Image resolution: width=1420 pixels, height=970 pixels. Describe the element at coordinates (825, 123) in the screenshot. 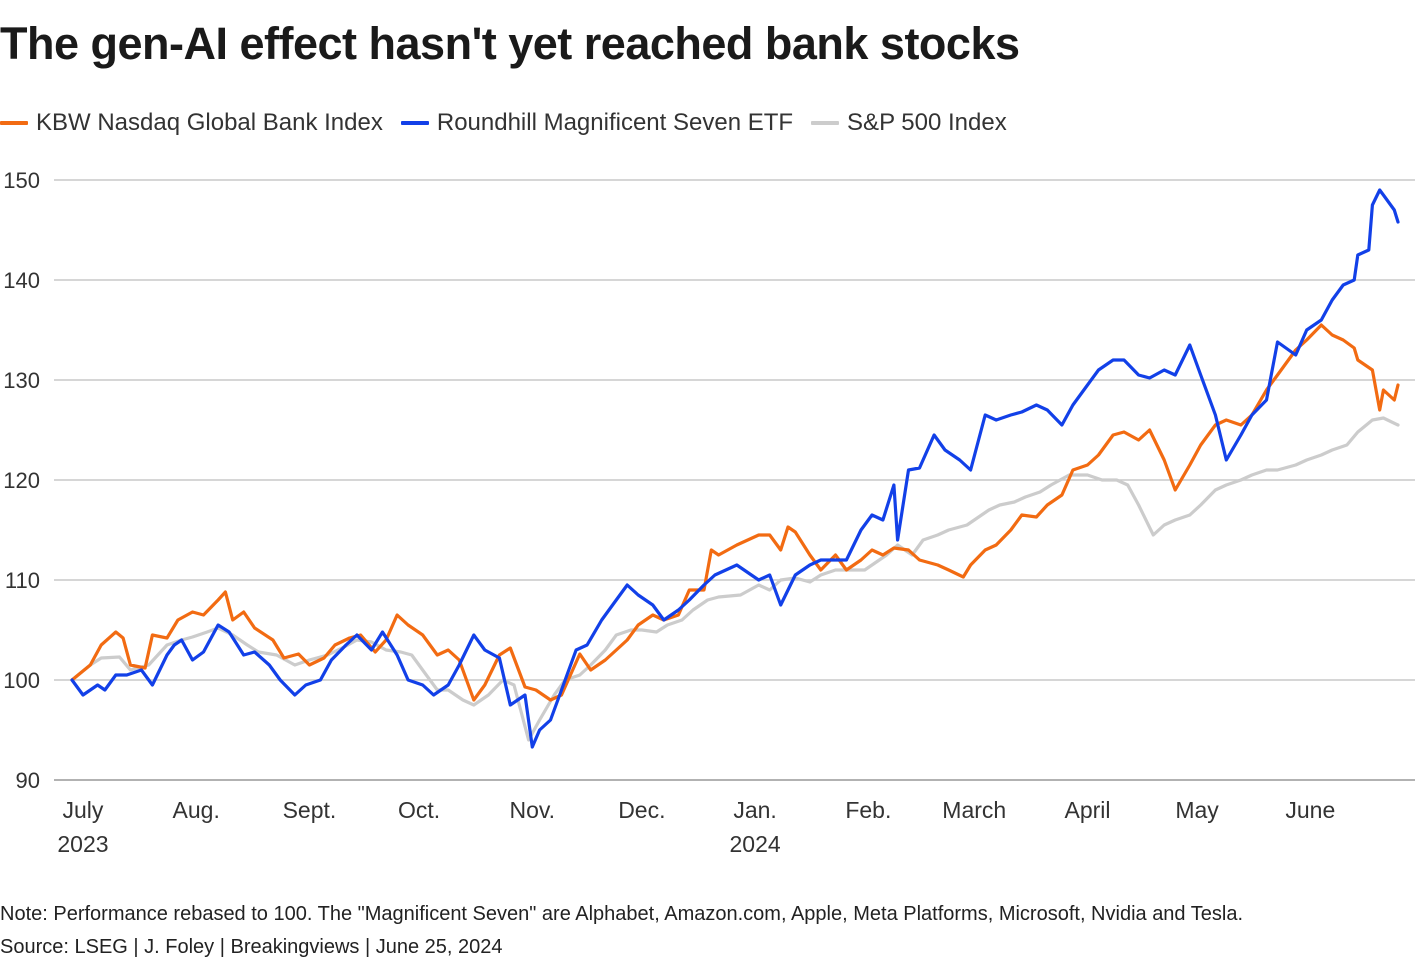

I see `legend-swatch-sp500` at that location.